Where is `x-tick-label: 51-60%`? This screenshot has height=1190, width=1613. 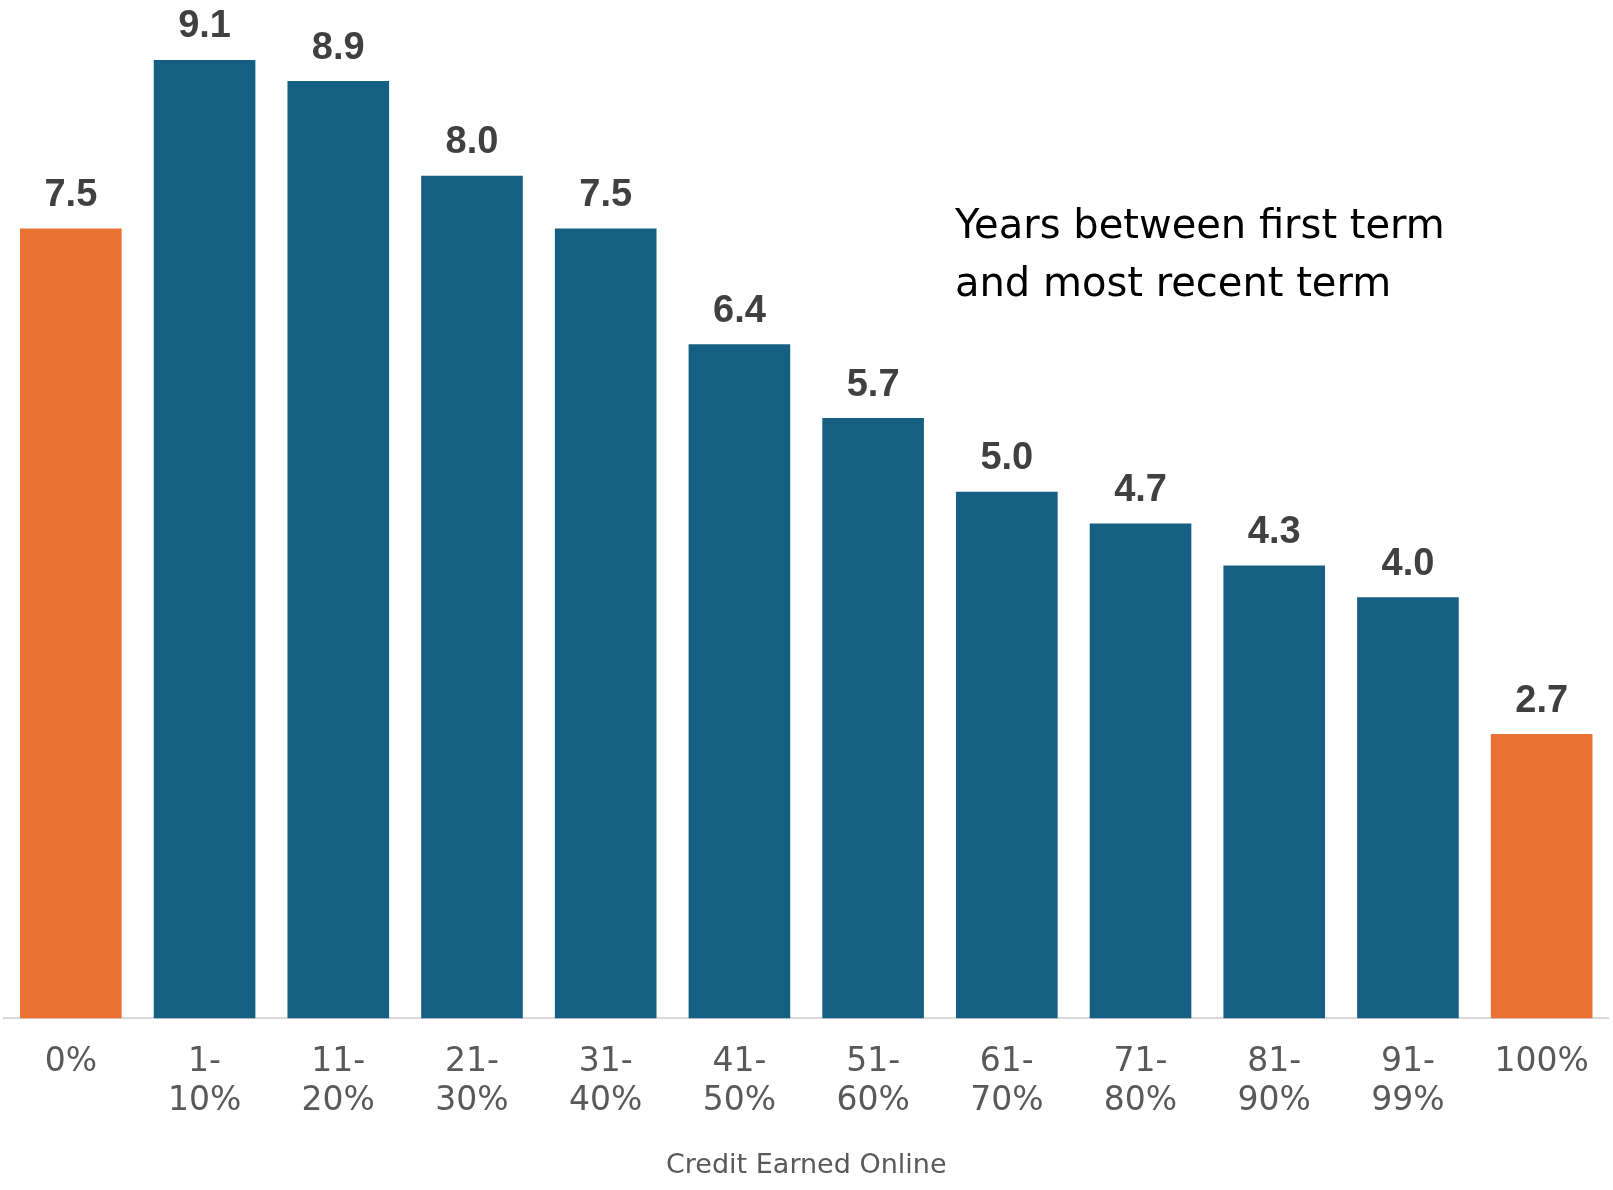
x-tick-label: 51-60% is located at coordinates (873, 1079).